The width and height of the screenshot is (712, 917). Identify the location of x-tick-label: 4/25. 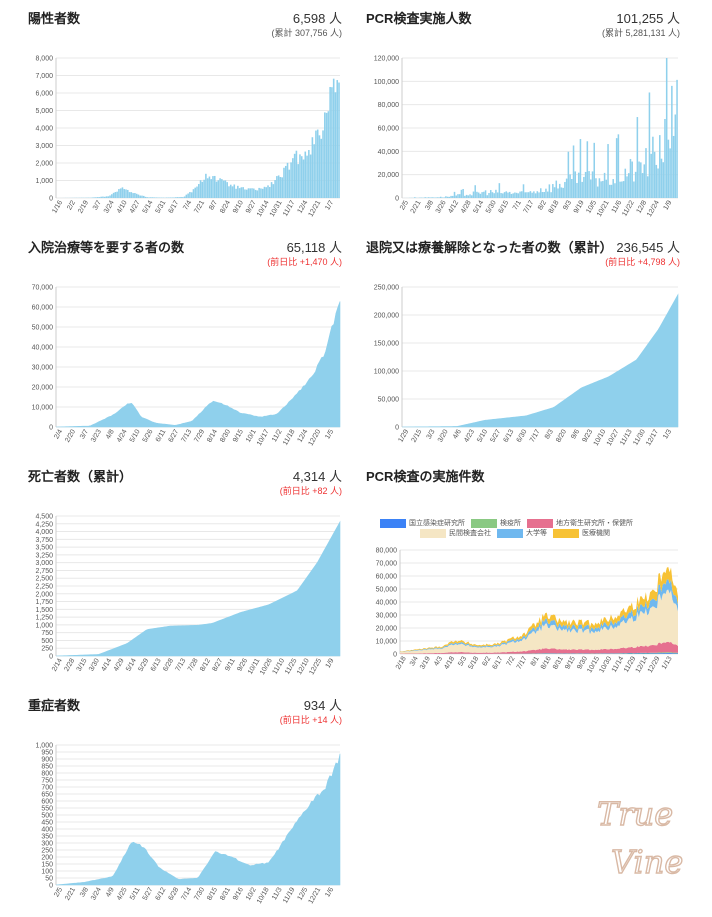
(122, 893).